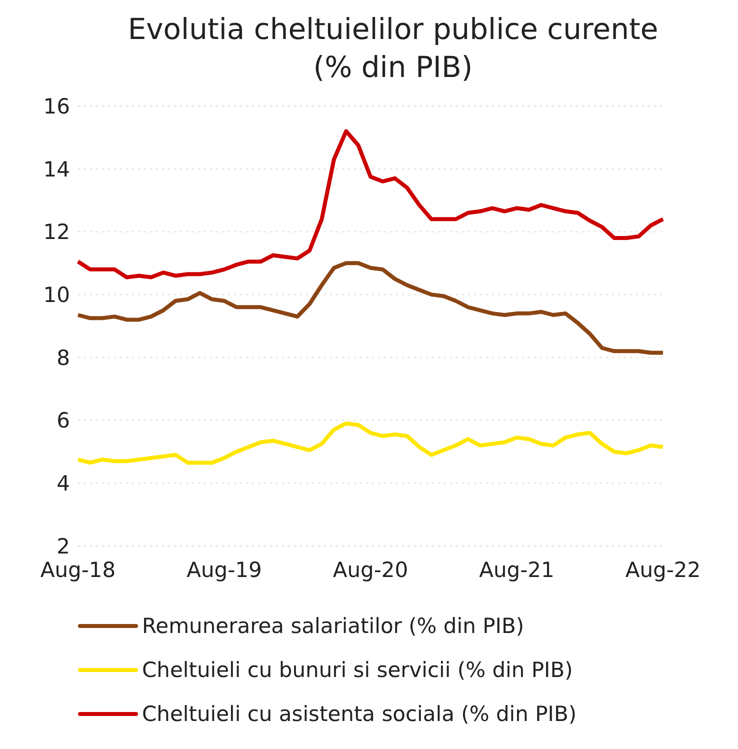 The image size is (738, 749). I want to click on y-tick-label: 10, so click(56, 295).